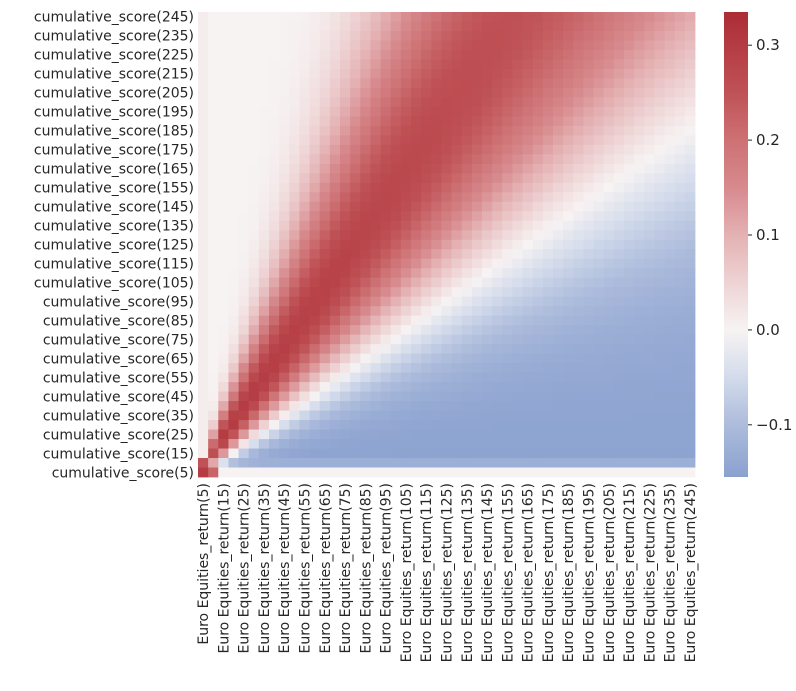  I want to click on colorbar-tick-label: 0.1, so click(768, 235).